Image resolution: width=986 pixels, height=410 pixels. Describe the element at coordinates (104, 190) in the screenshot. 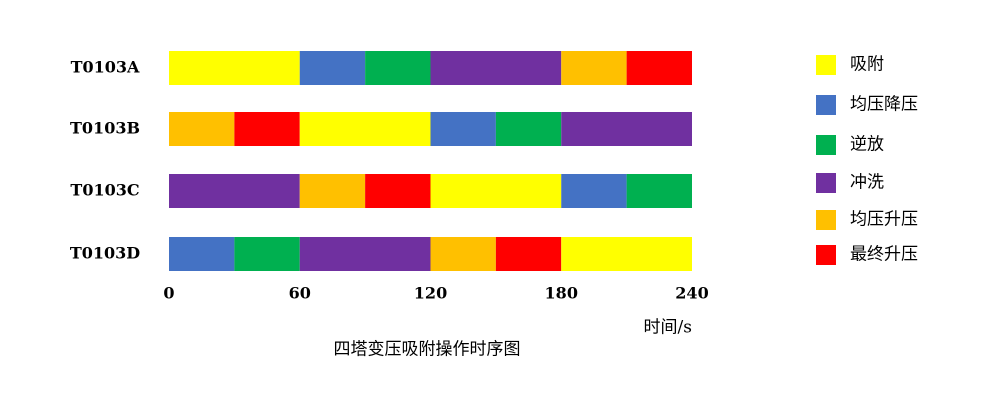

I see `row-label: T0103C` at that location.